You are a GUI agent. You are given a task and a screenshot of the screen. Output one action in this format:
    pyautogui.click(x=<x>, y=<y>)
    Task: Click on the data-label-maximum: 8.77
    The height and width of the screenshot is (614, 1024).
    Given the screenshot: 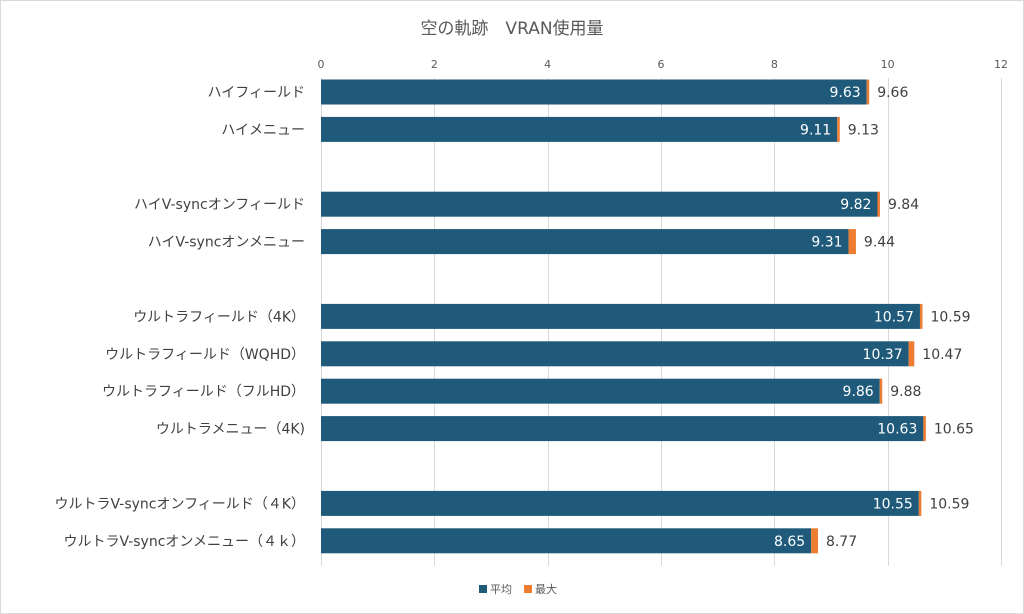 What is the action you would take?
    pyautogui.click(x=841, y=542)
    